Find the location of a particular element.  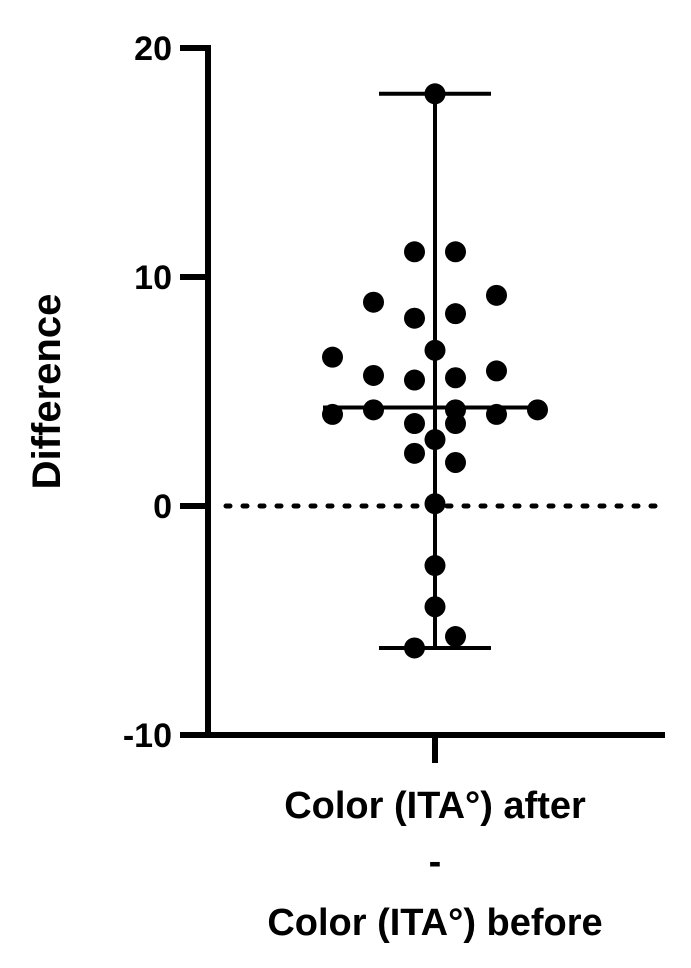

y-tick-label: 10 is located at coordinates (153, 278).